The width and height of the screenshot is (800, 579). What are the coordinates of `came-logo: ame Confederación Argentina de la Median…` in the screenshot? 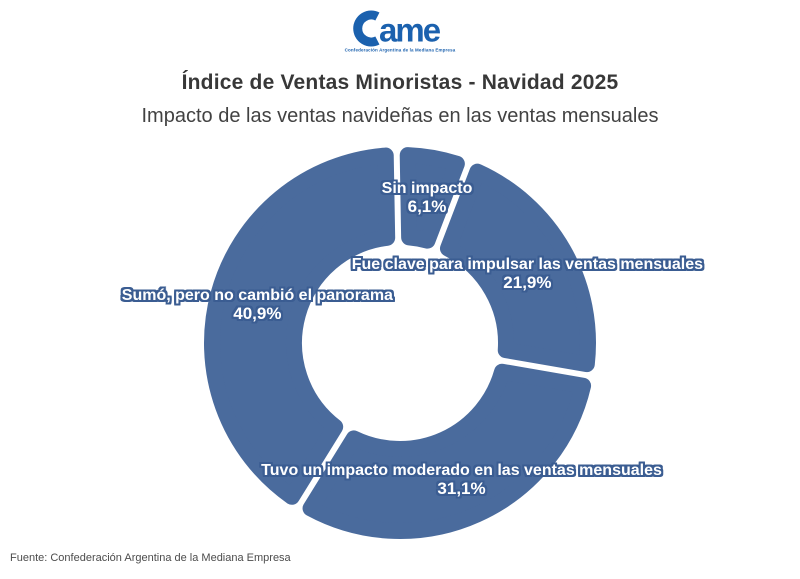 It's located at (400, 33).